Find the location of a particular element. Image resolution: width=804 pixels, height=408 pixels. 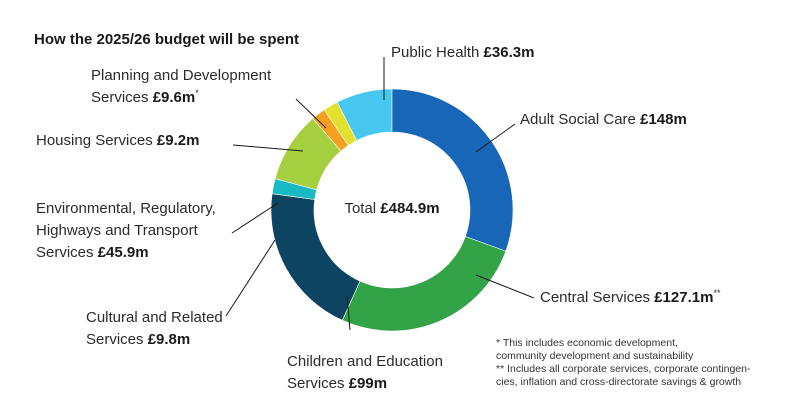

name-planning-and-development-services-line-2: Services is located at coordinates (120, 97).